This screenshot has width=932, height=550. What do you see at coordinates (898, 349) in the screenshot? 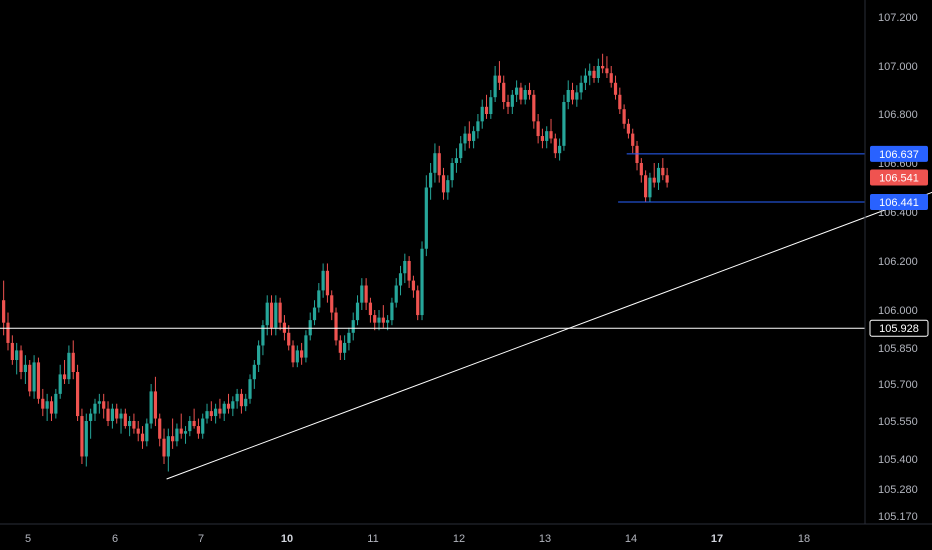
I see `price-tick-label: 105.850` at bounding box center [898, 349].